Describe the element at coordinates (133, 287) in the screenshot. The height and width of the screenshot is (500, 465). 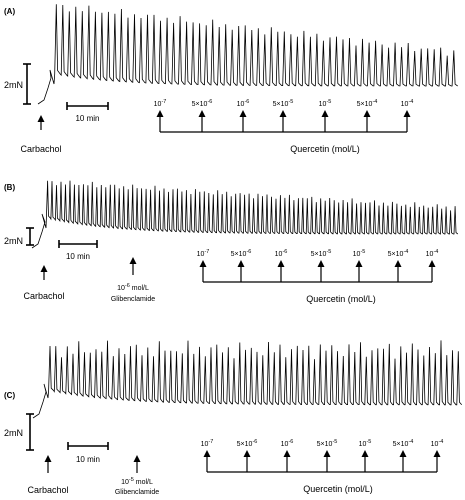
I see `glibenclamide-dose-label: 10-6 mol/L` at that location.